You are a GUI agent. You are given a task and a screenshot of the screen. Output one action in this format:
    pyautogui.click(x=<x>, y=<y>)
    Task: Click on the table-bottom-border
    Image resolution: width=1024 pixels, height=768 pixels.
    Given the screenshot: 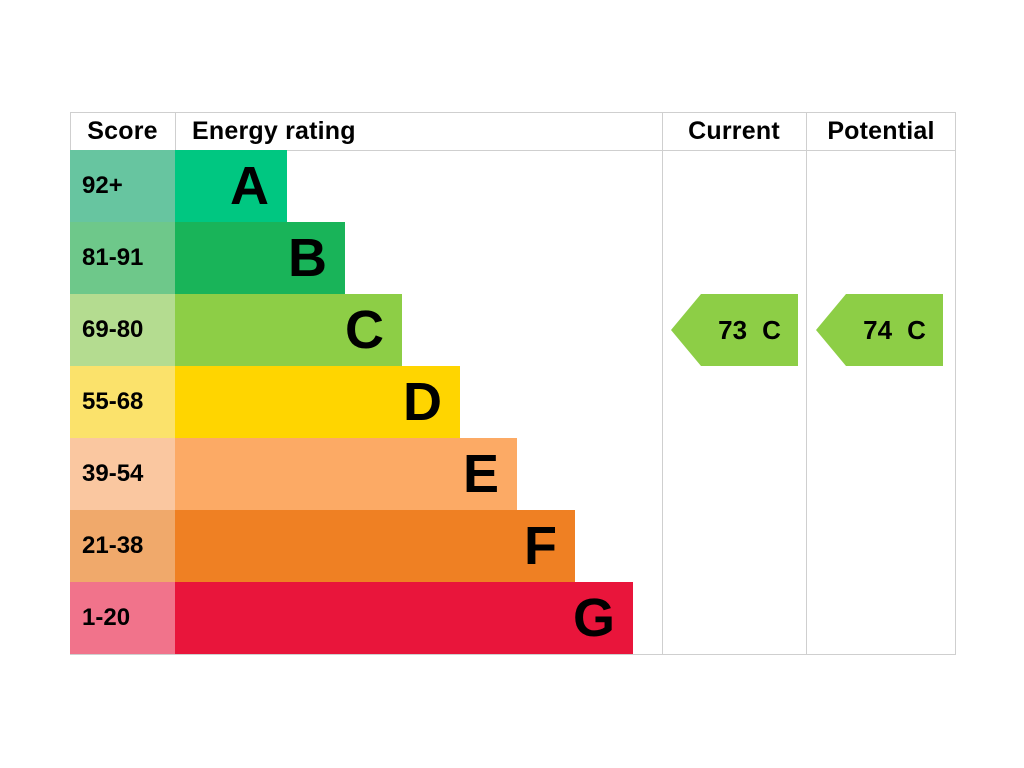 What is the action you would take?
    pyautogui.click(x=513, y=654)
    